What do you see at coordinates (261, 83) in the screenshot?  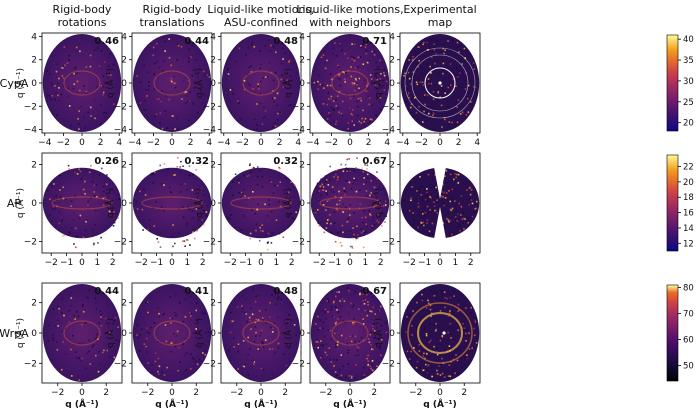 I see `central-feature` at bounding box center [261, 83].